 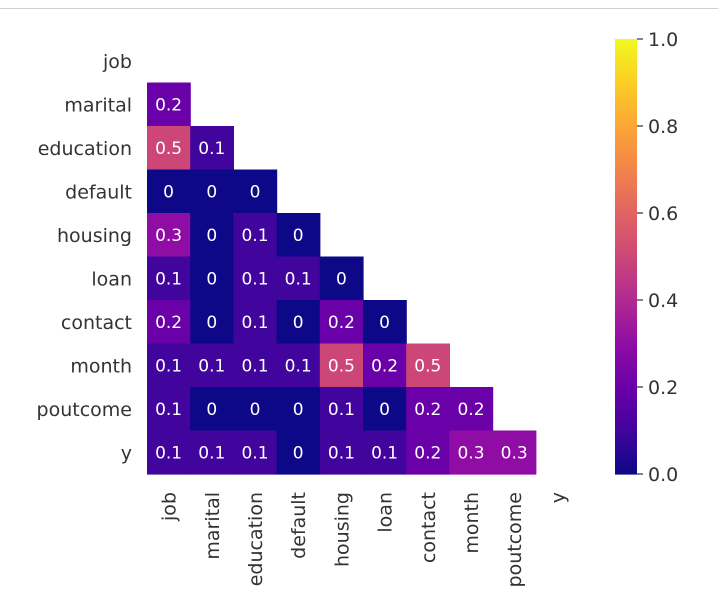 I want to click on heatmap-cell-month-job, so click(x=169, y=365).